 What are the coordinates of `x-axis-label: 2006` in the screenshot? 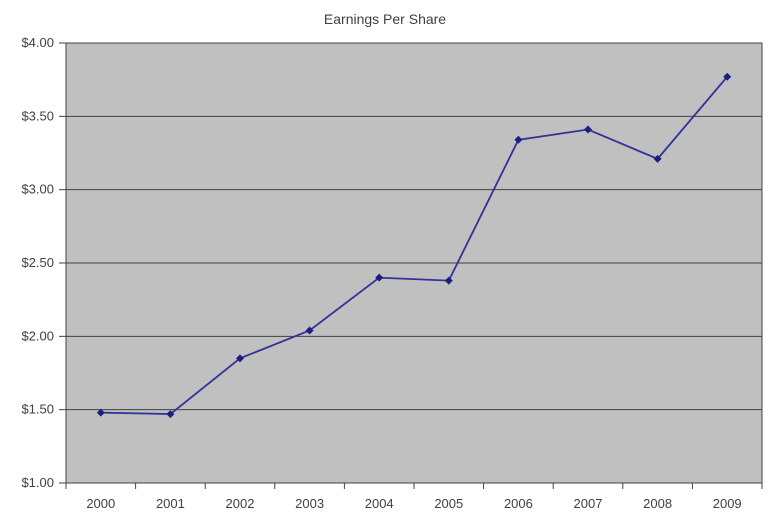 It's located at (518, 503).